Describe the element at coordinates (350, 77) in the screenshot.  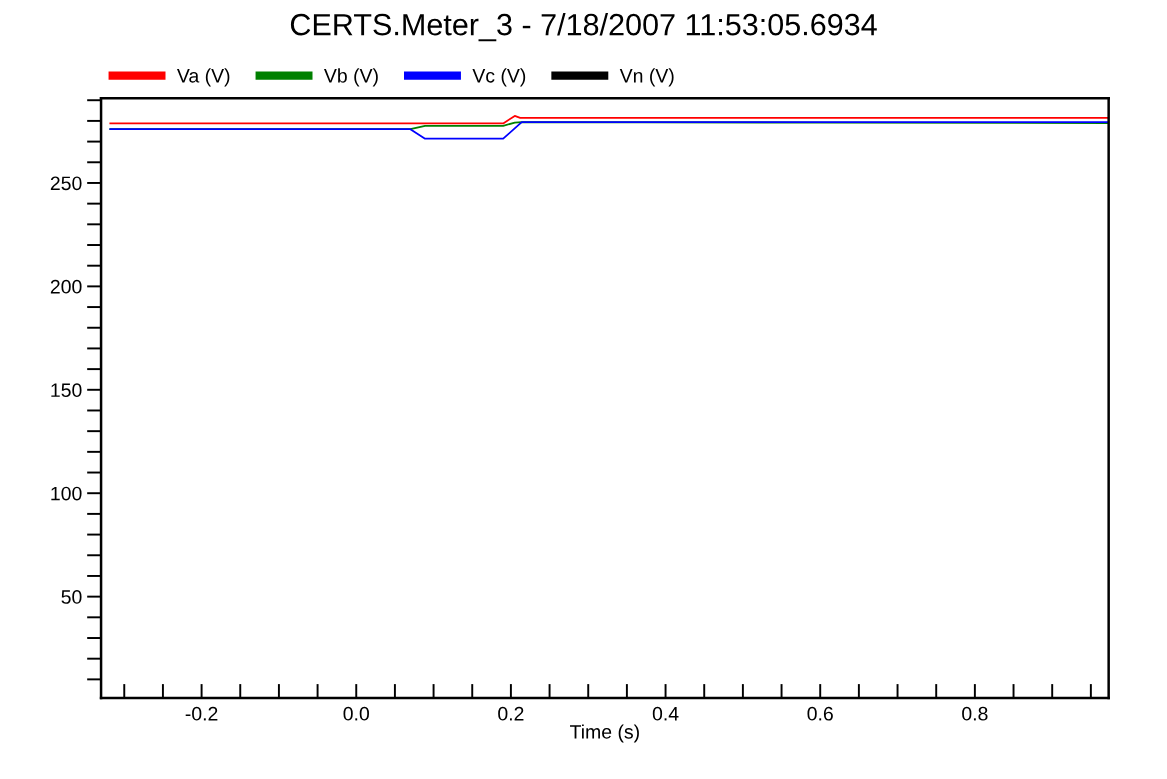
I see `legend-label: Vb (V)` at that location.